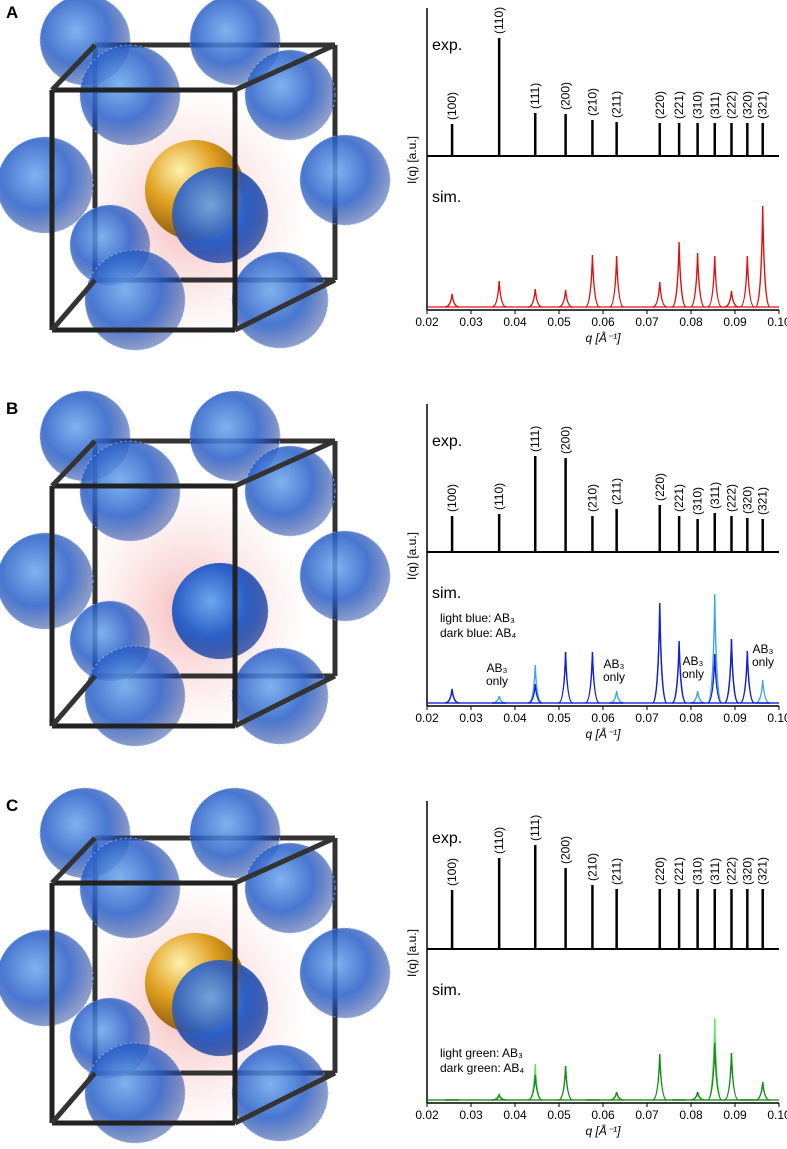  What do you see at coordinates (698, 871) in the screenshot?
I see `hkl-label: (310)` at bounding box center [698, 871].